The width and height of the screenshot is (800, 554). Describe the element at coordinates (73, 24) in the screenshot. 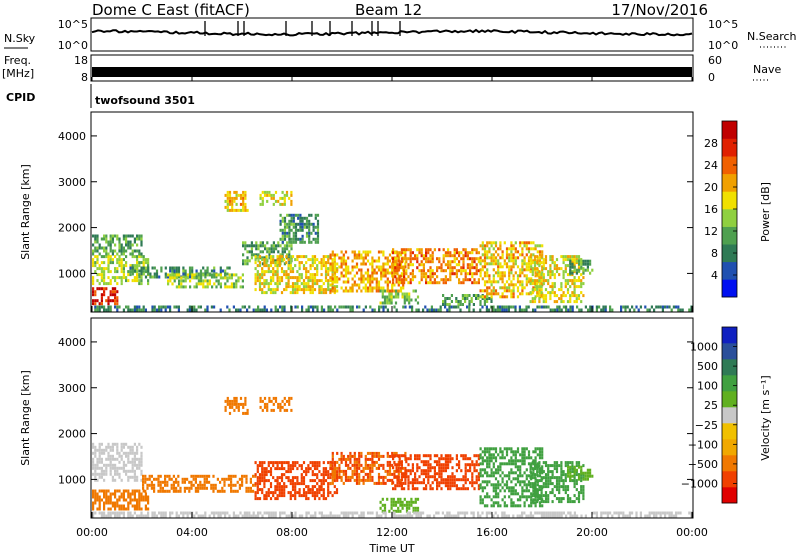

I see `nsky-tick-high: 10^5` at that location.